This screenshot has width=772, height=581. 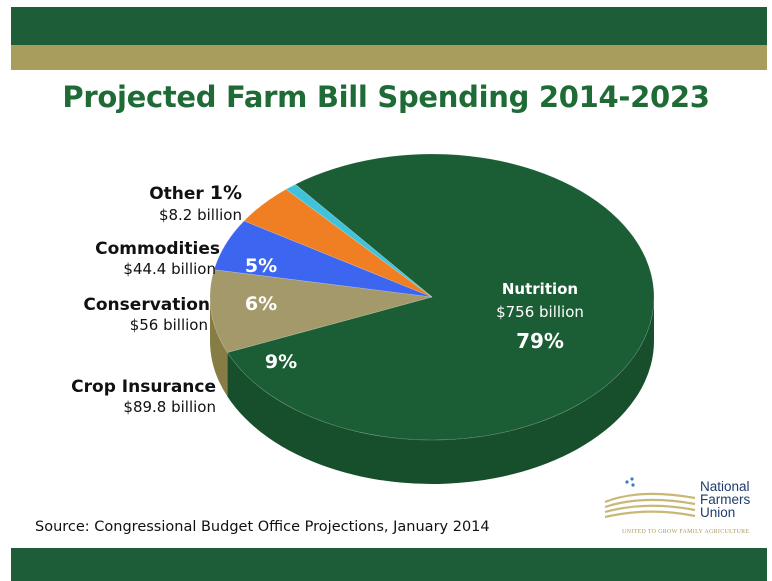 I want to click on logo-tagline: UNITED TO GROW FAMILY AGRICULTURE, so click(x=686, y=532).